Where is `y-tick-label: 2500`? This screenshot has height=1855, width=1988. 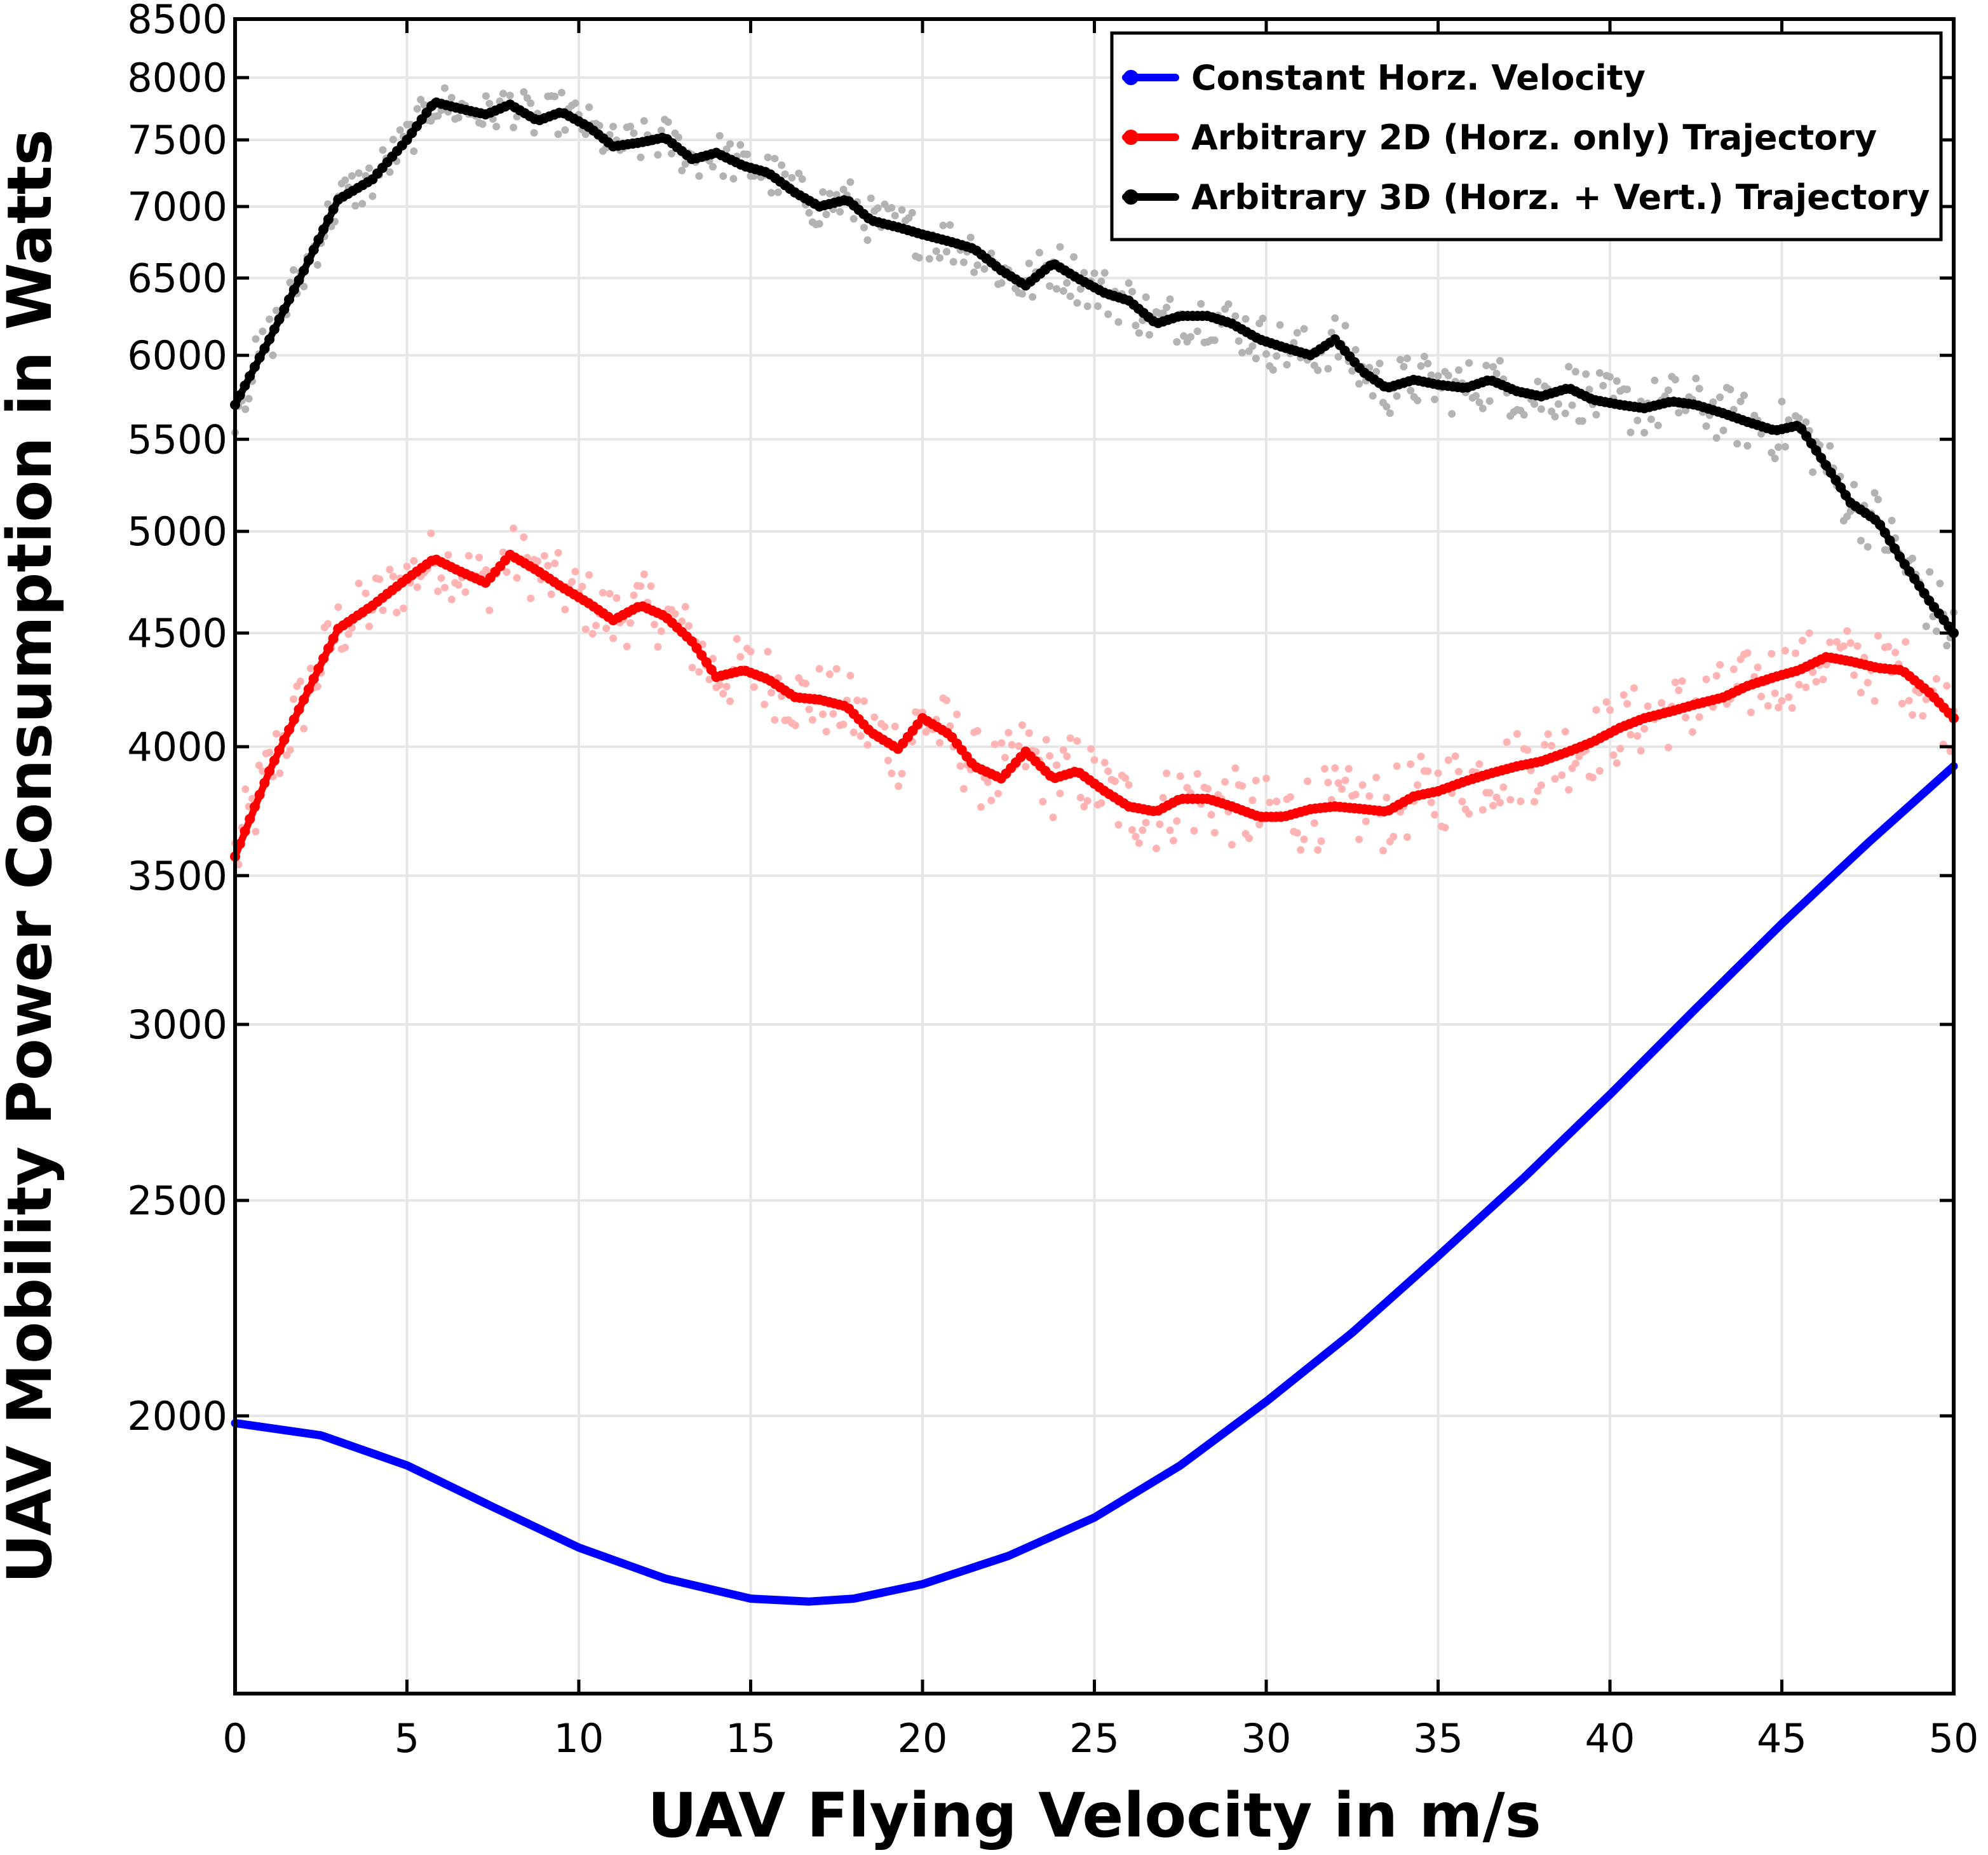
y-tick-label: 2500 is located at coordinates (177, 1201).